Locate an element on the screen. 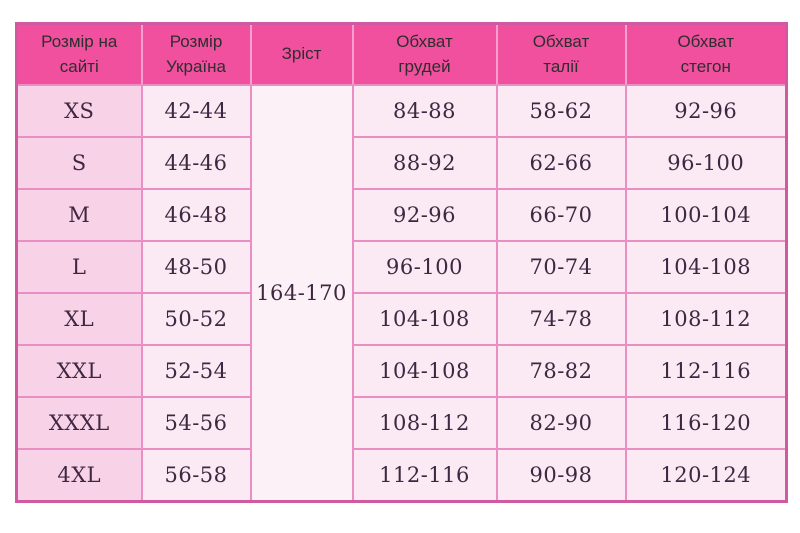  cell-height-merged: 164-170 is located at coordinates (301, 293).